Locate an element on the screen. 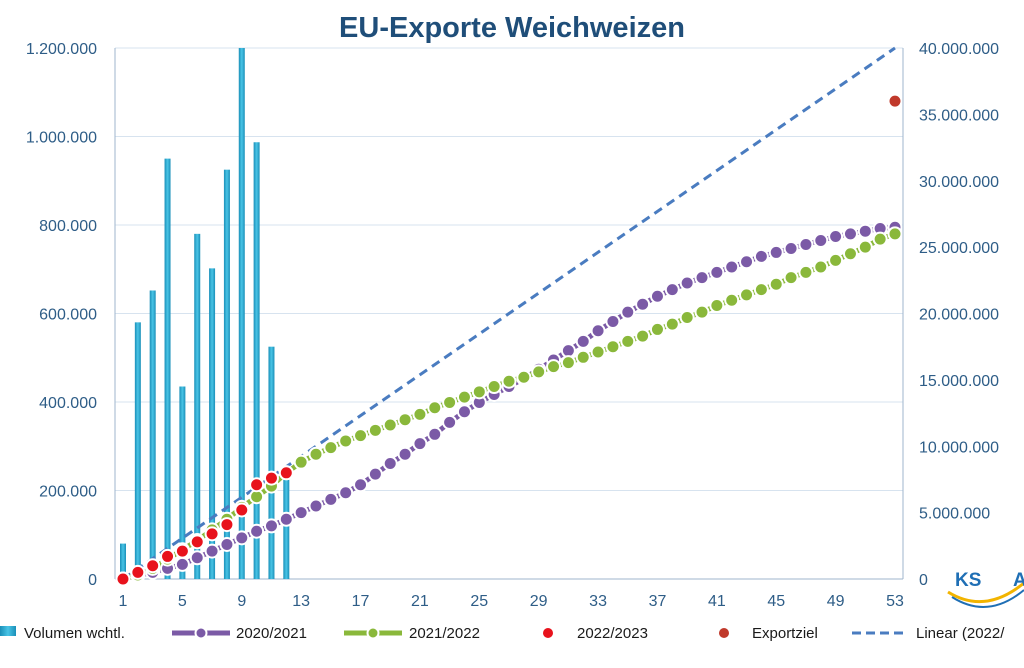  x-tick-label: 25 is located at coordinates (479, 601).